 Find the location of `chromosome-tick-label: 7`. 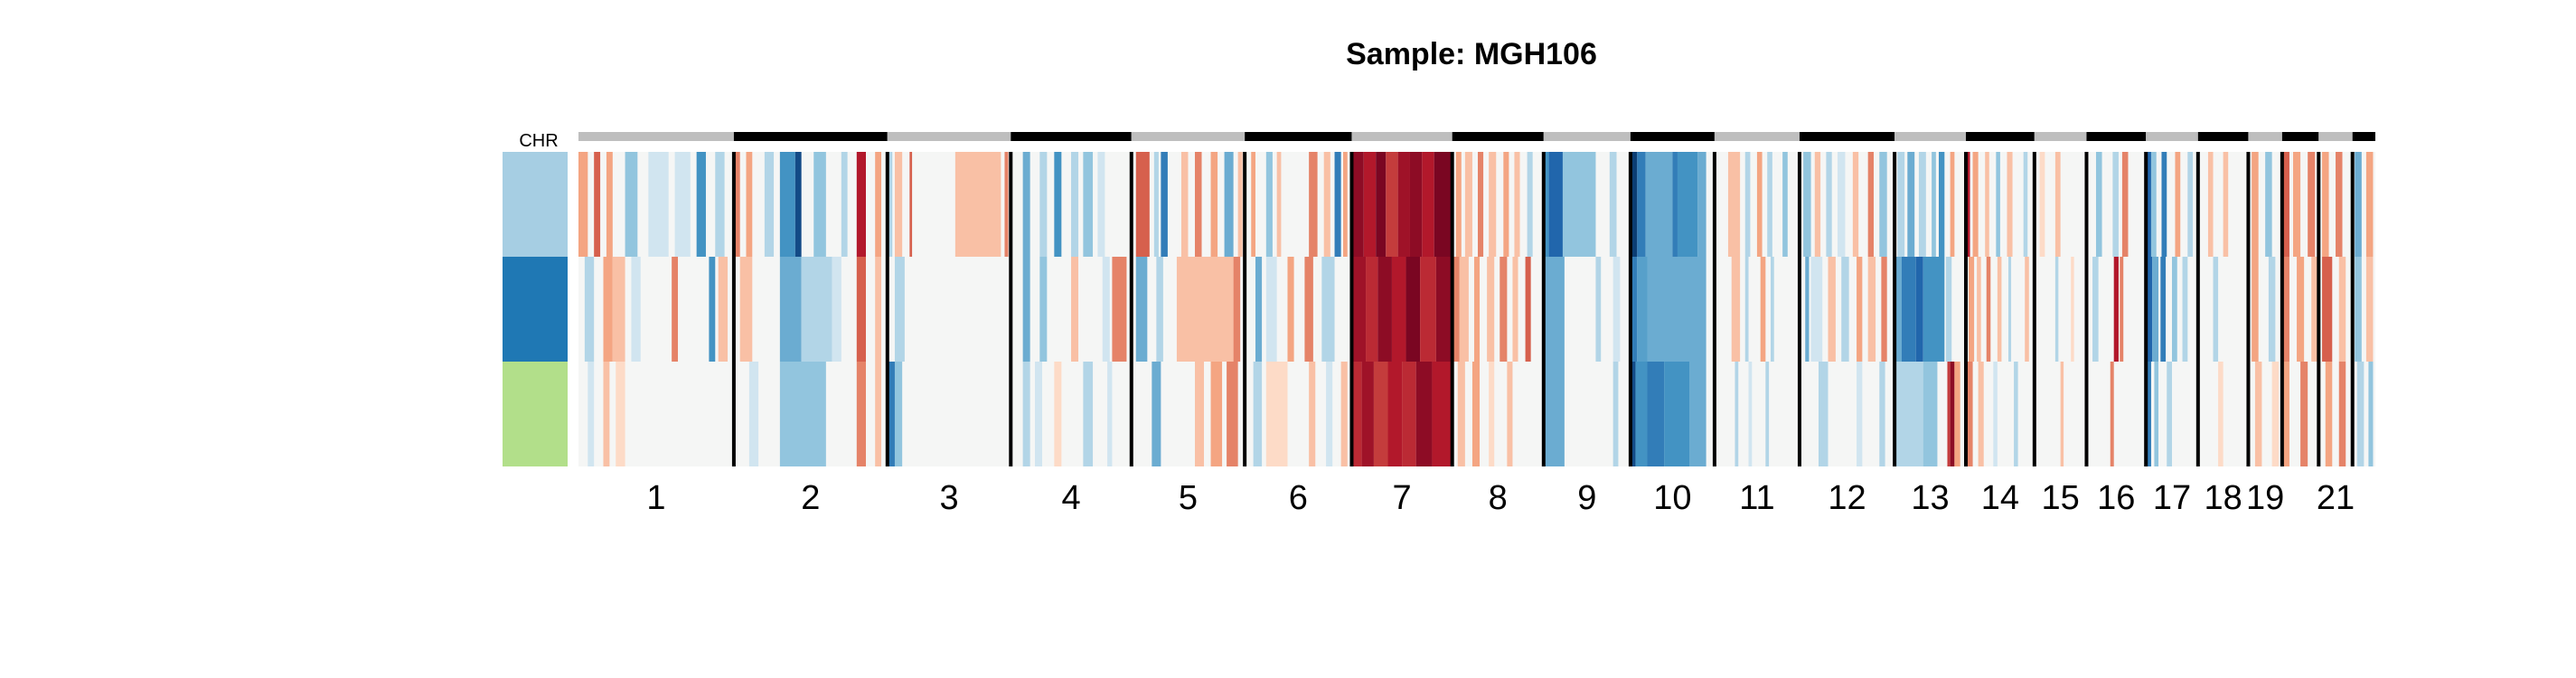

chromosome-tick-label: 7 is located at coordinates (1402, 498).